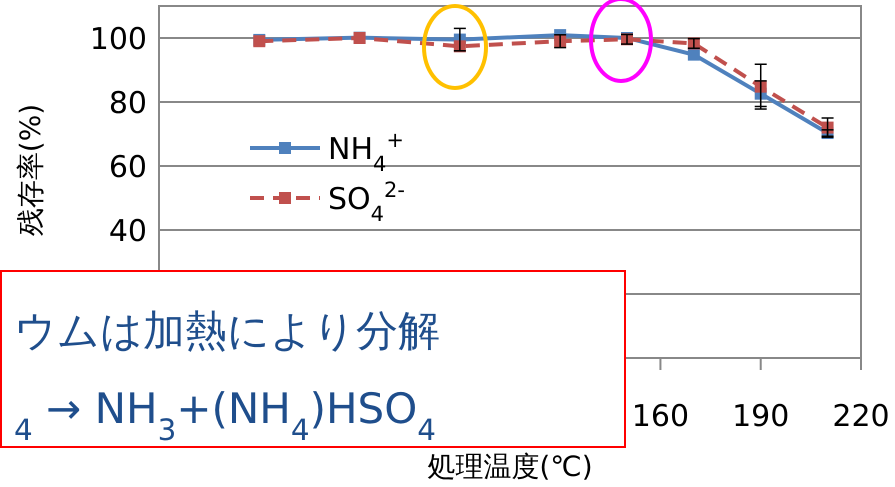  Describe the element at coordinates (694, 54) in the screenshot. I see `point` at that location.